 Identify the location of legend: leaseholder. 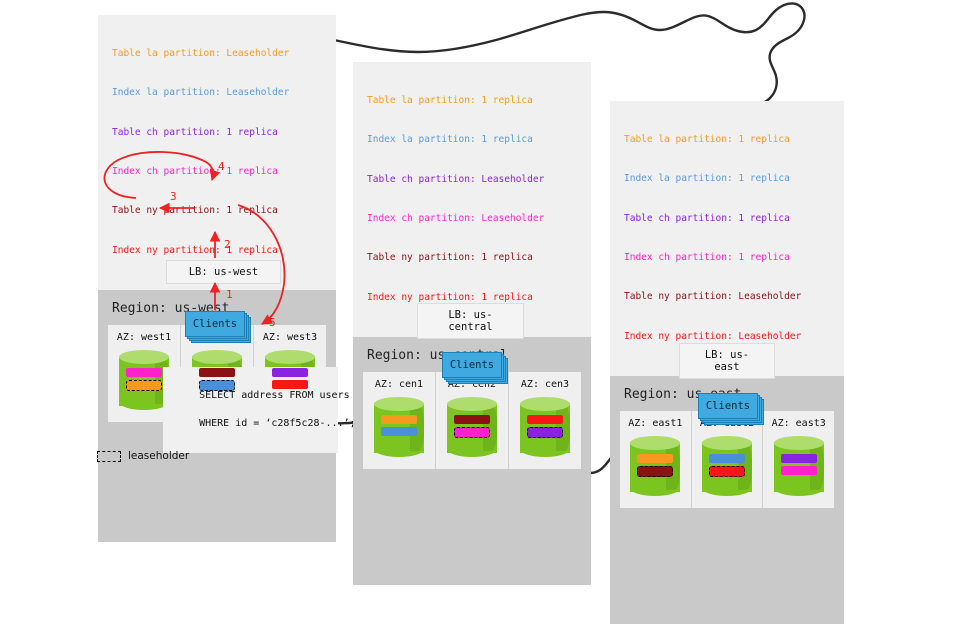
(143, 456).